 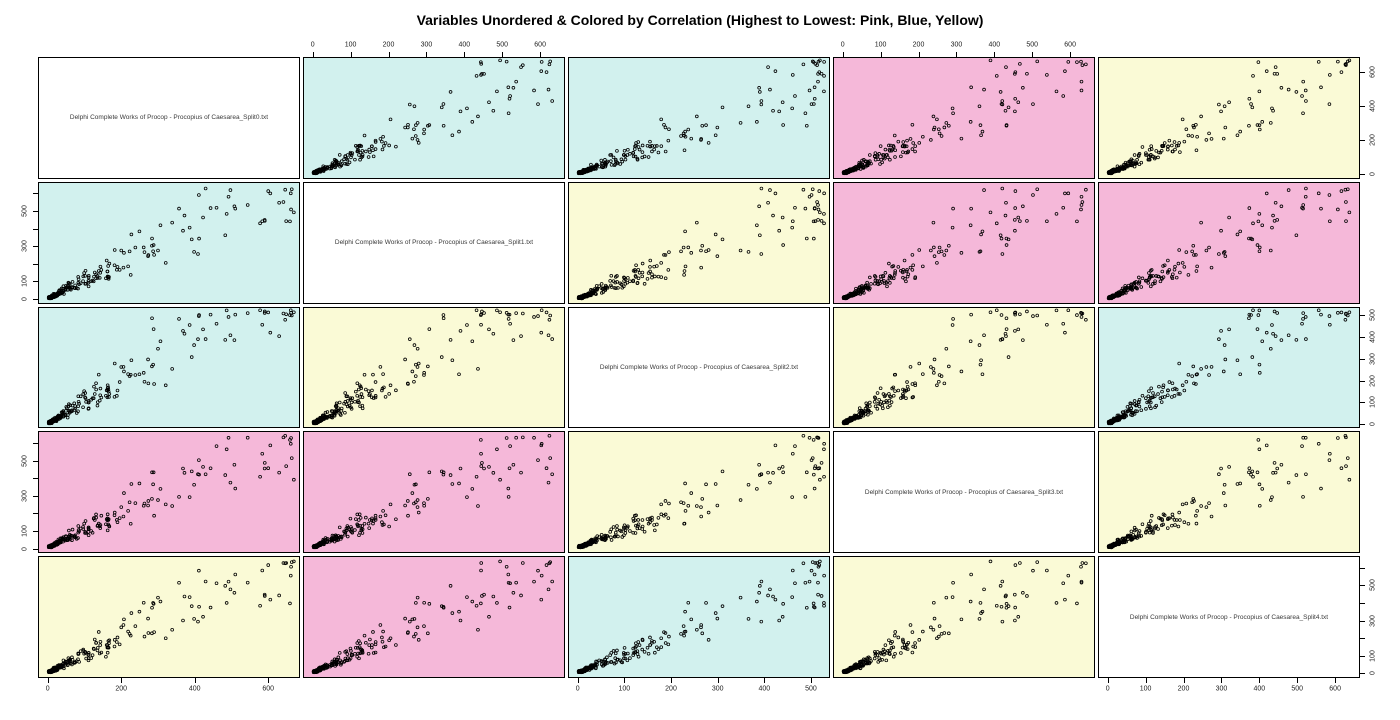 What do you see at coordinates (1229, 118) in the screenshot?
I see `scatter-cell-r0c4` at bounding box center [1229, 118].